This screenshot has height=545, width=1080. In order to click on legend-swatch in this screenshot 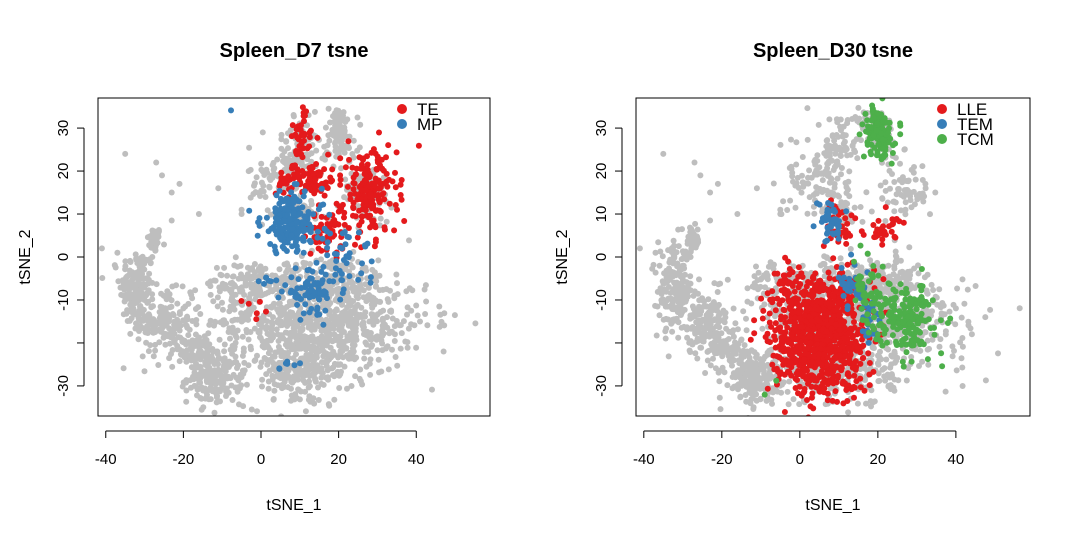, I will do `click(402, 124)`.